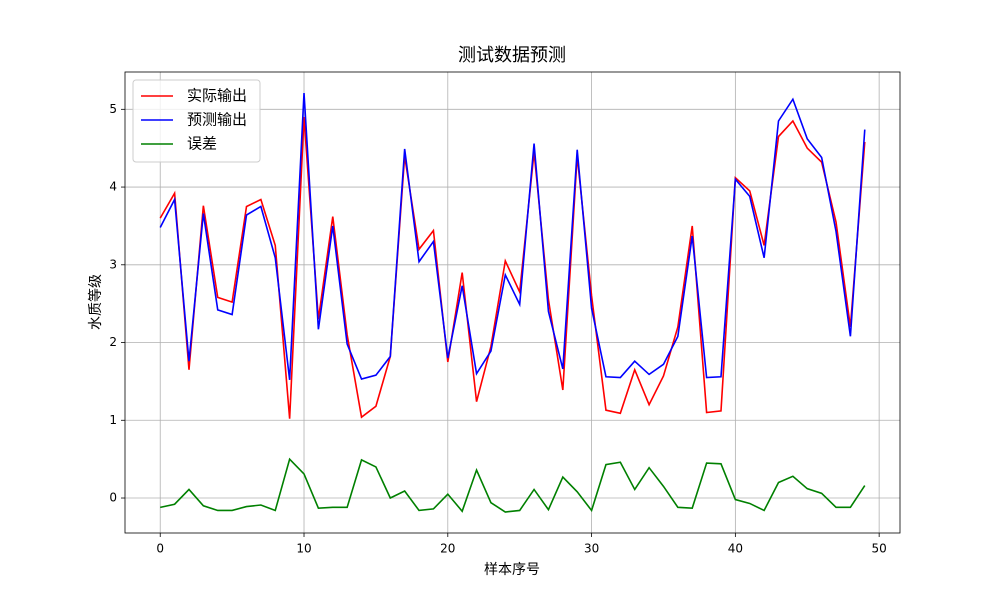 This screenshot has height=600, width=1000. What do you see at coordinates (113, 420) in the screenshot?
I see `y-tick-label: 1` at bounding box center [113, 420].